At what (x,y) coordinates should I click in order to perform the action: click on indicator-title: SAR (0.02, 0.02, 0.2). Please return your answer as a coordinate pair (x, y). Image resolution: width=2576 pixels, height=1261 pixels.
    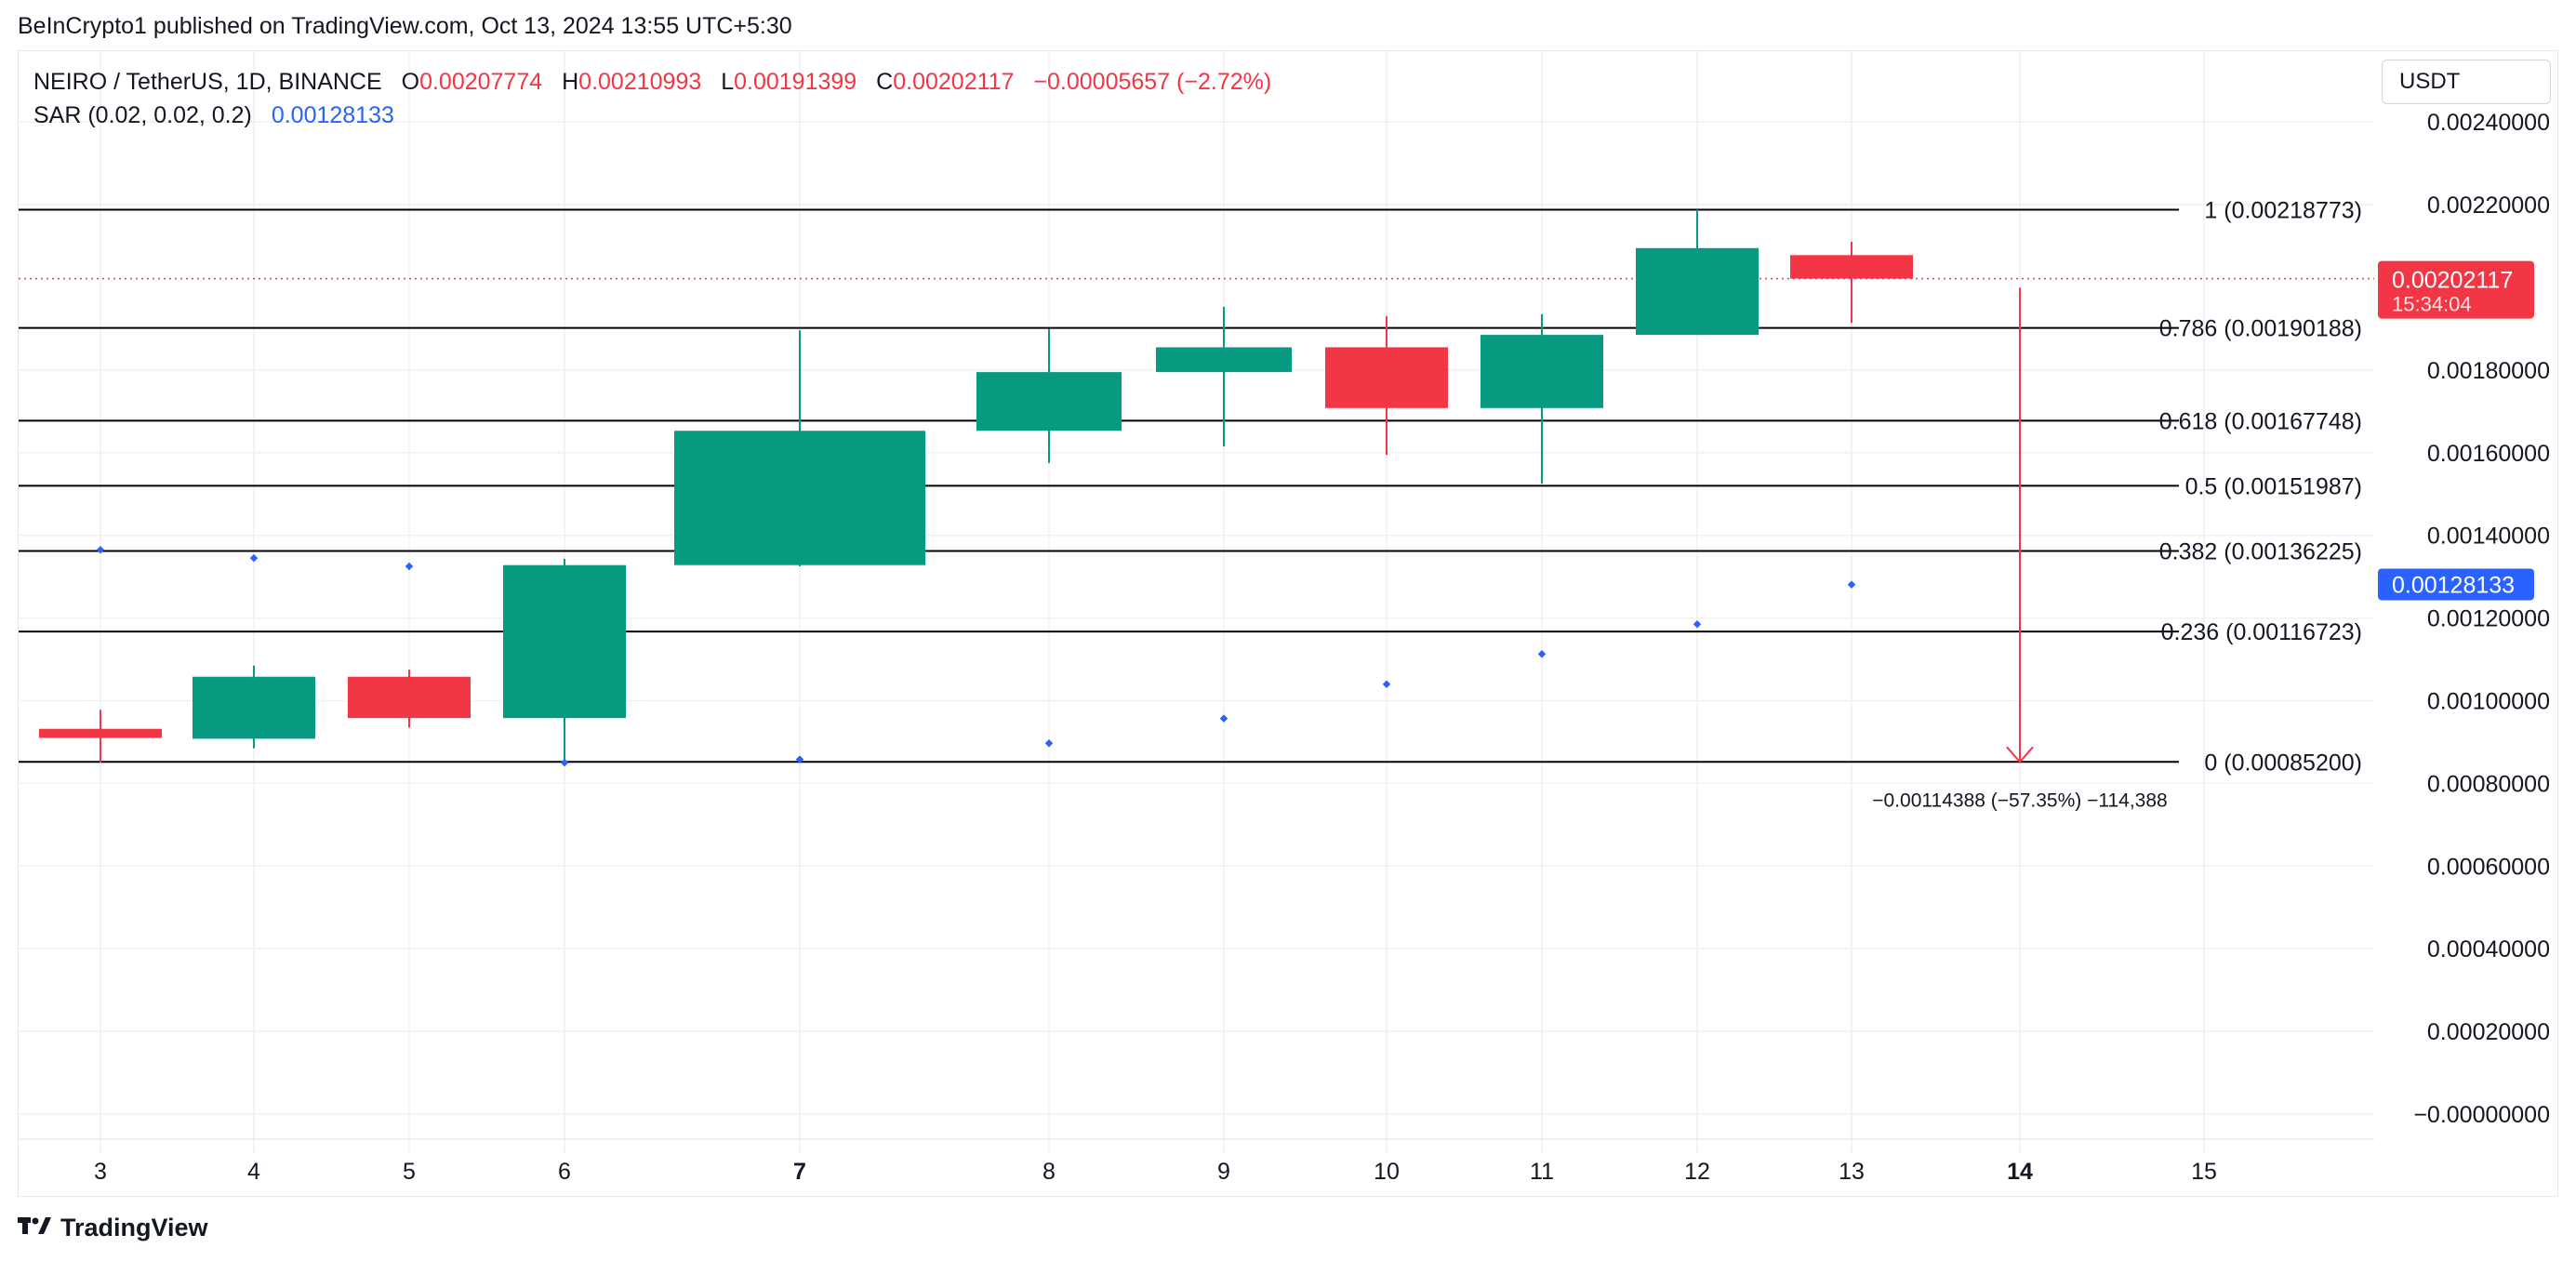
    Looking at the image, I should click on (142, 115).